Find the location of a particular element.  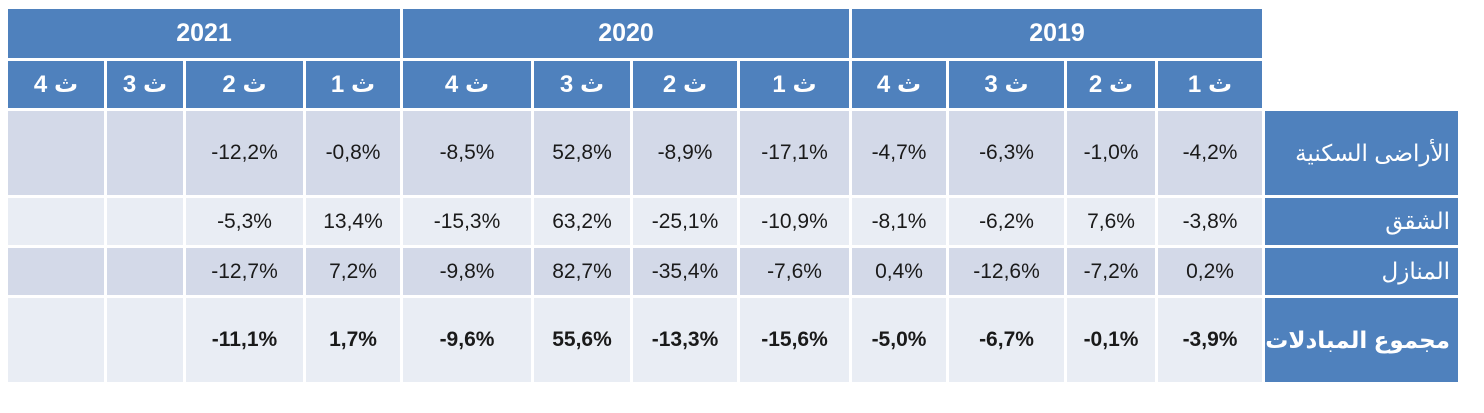

year-header-2020: 2020 is located at coordinates (626, 33).